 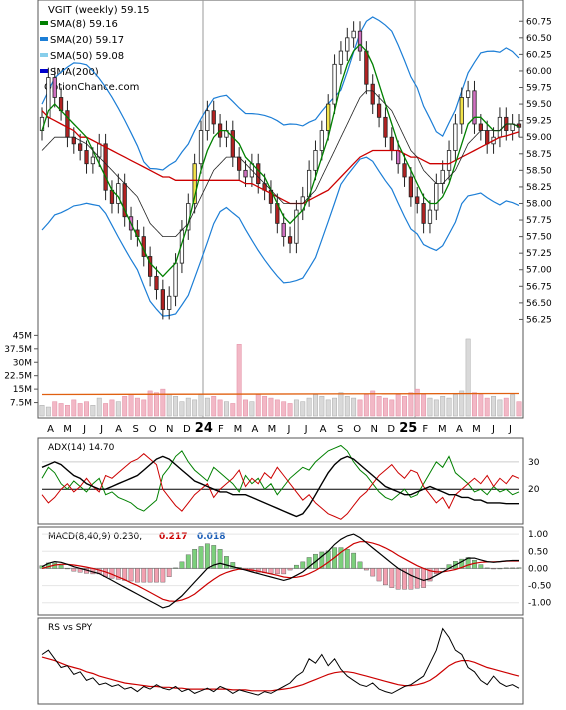 What do you see at coordinates (539, 138) in the screenshot?
I see `price-tick-label: 59.00` at bounding box center [539, 138].